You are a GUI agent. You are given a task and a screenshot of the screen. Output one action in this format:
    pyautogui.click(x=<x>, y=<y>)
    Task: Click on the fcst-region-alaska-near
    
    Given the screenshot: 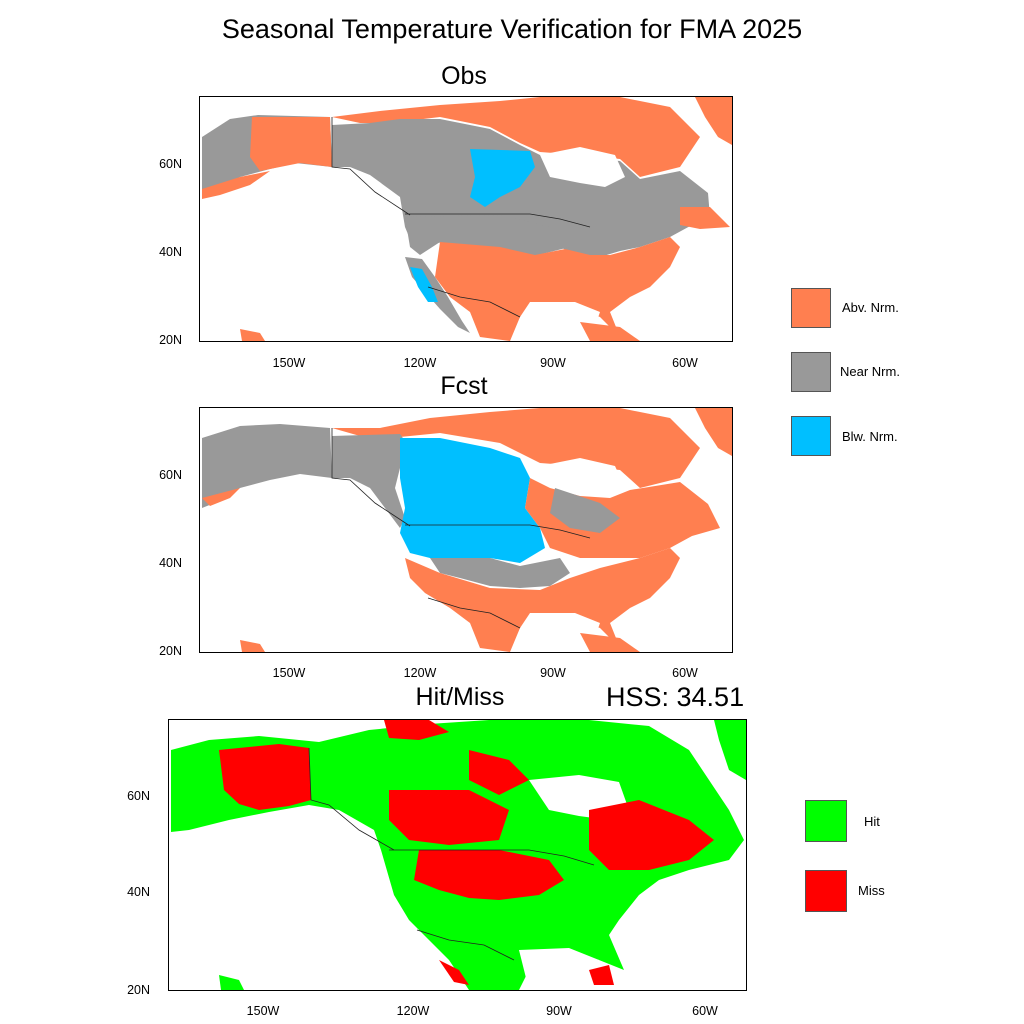 What is the action you would take?
    pyautogui.click(x=267, y=466)
    